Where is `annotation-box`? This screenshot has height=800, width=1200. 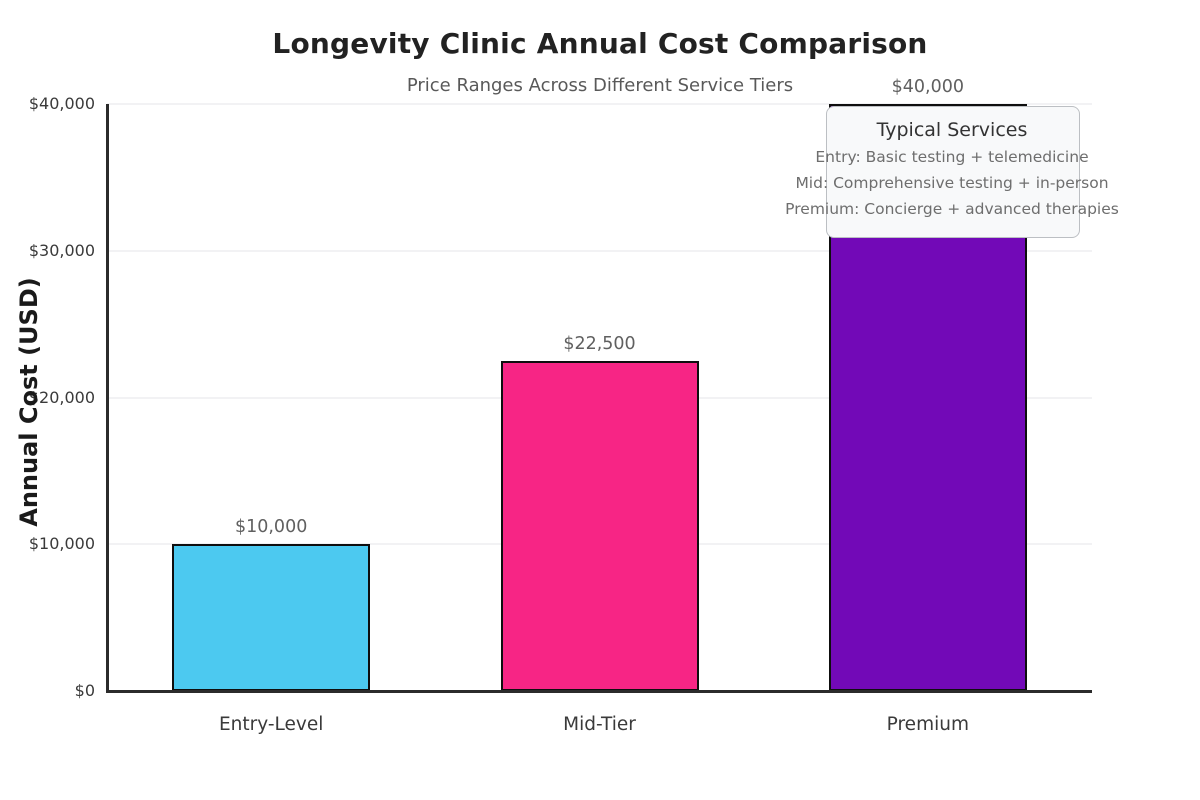
annotation-box is located at coordinates (953, 172).